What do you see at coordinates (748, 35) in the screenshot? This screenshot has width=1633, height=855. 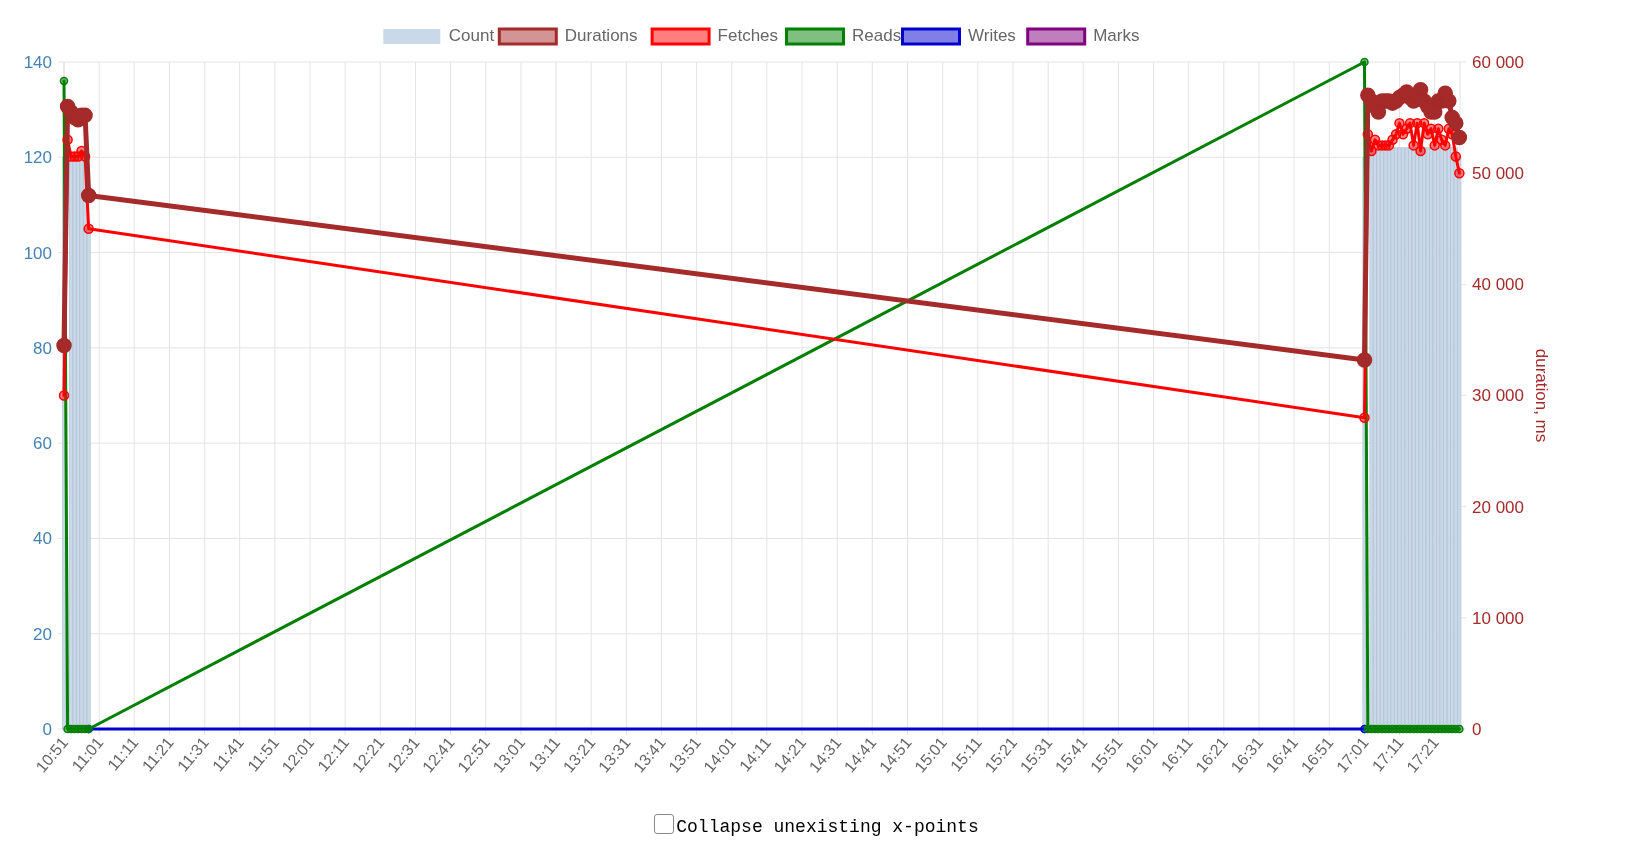 I see `legend-label: Fetches` at bounding box center [748, 35].